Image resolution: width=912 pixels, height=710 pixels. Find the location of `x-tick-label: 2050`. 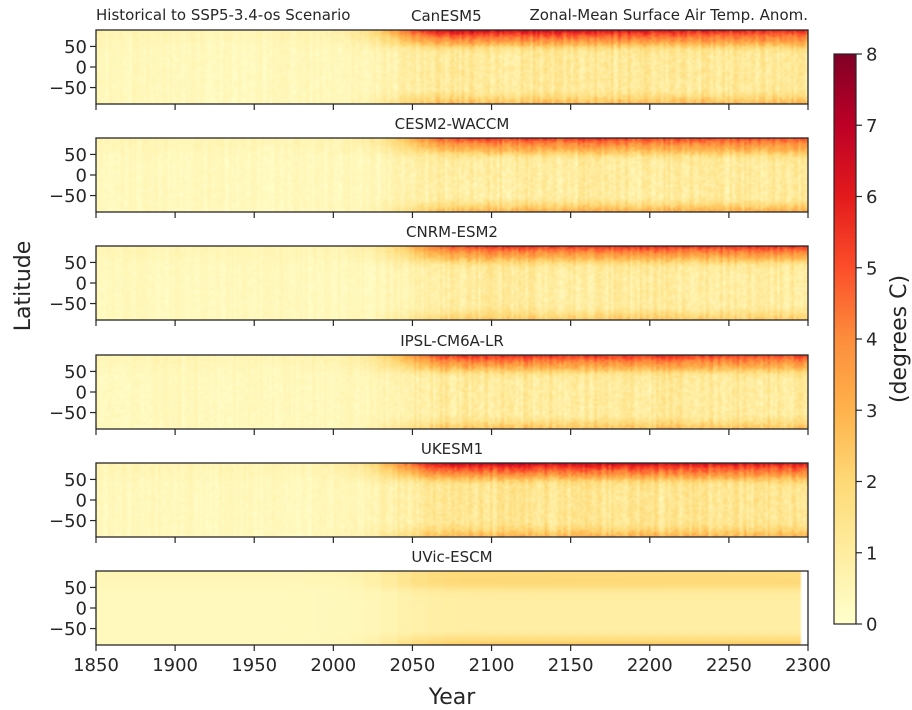

x-tick-label: 2050 is located at coordinates (413, 665).